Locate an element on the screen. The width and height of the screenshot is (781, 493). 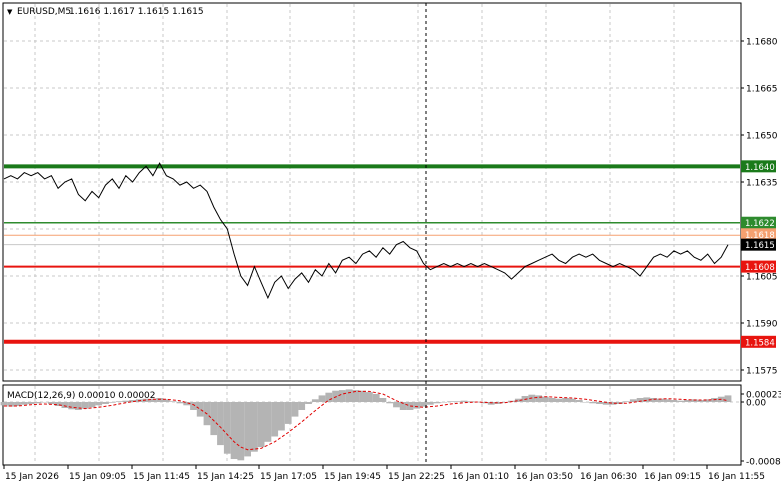
price-tick-label: 1.1605 is located at coordinates (762, 278).